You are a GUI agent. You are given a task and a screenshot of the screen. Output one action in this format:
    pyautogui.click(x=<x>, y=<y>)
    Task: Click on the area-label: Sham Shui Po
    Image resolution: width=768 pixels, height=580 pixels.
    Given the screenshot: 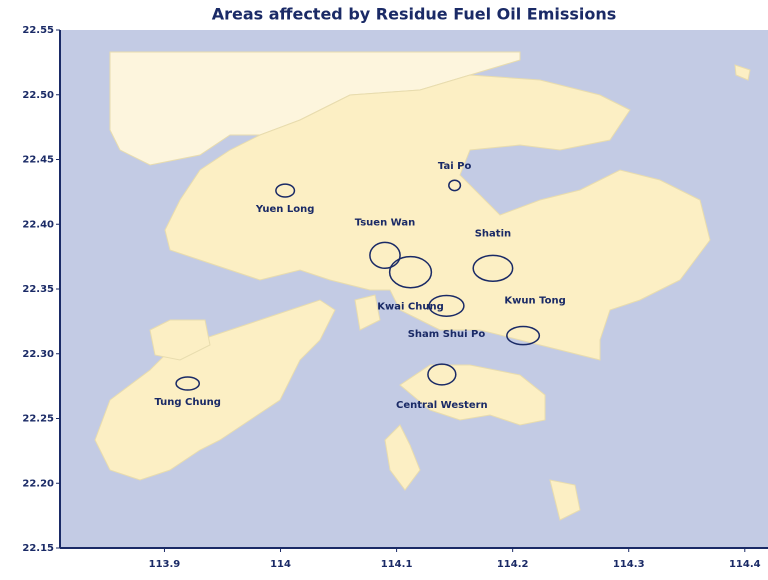 What is the action you would take?
    pyautogui.click(x=447, y=334)
    